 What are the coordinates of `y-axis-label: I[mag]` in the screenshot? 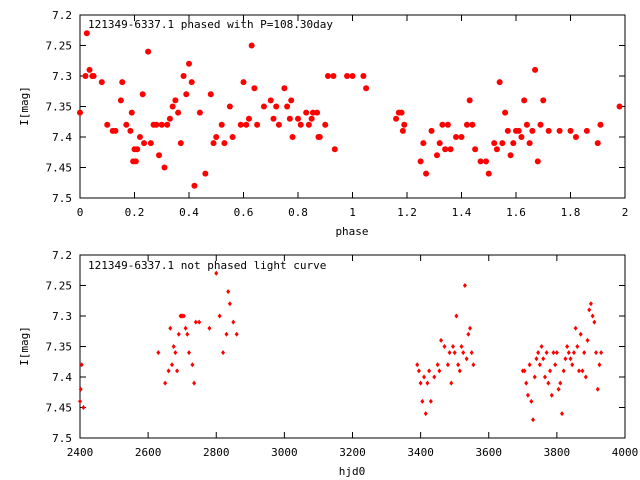 It's located at (24, 346).